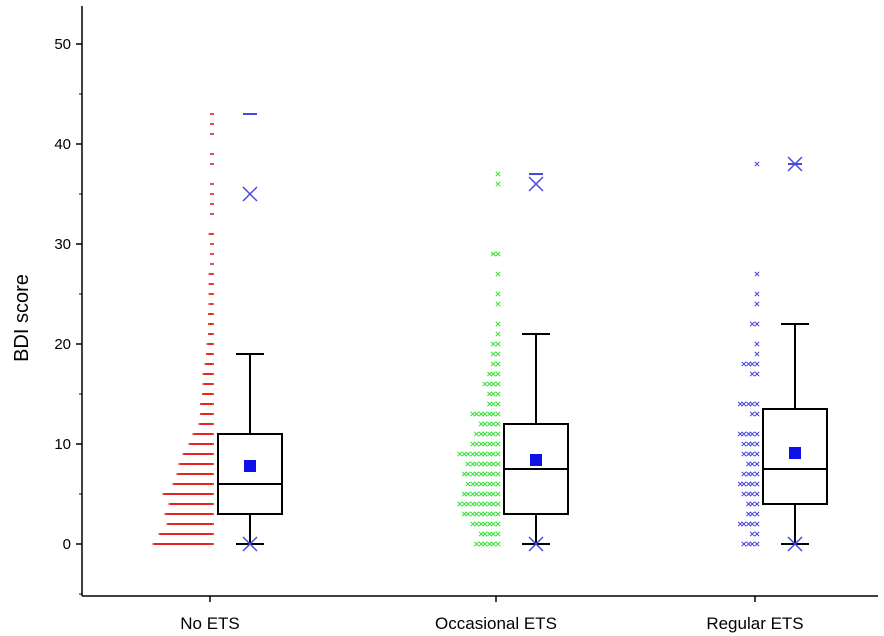 This screenshot has height=636, width=884. What do you see at coordinates (754, 623) in the screenshot?
I see `x-category-label: Regular ETS` at bounding box center [754, 623].